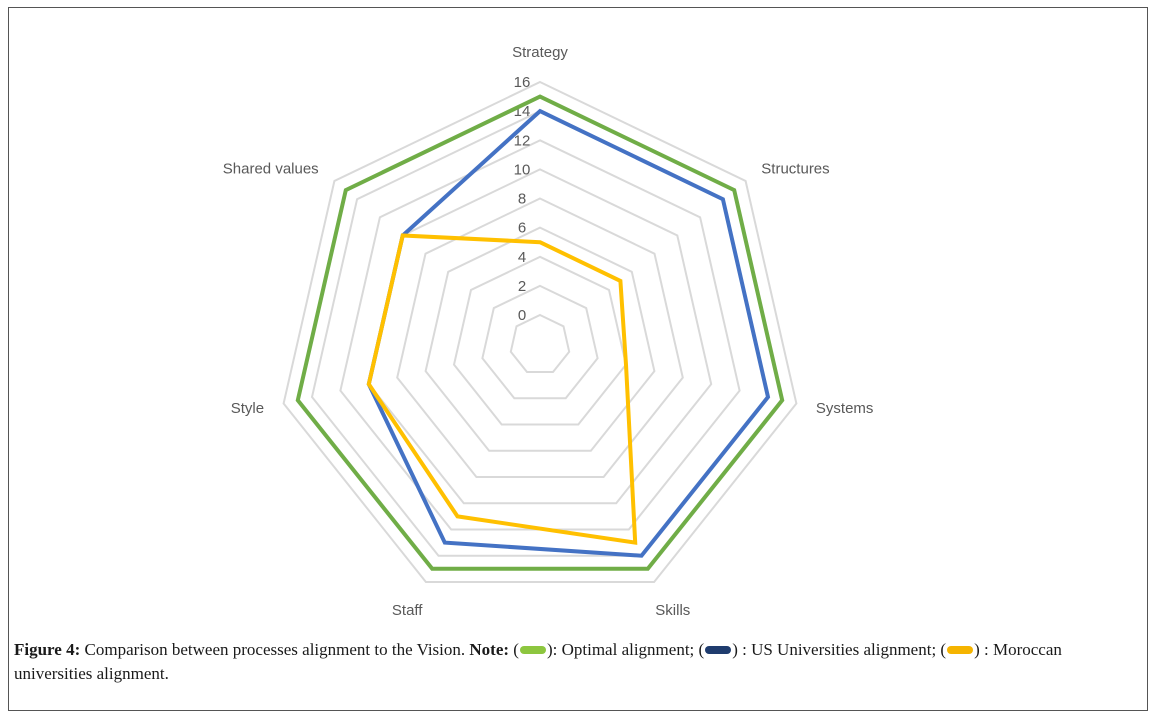  Describe the element at coordinates (47, 649) in the screenshot. I see `figure-label: Figure 4:` at that location.